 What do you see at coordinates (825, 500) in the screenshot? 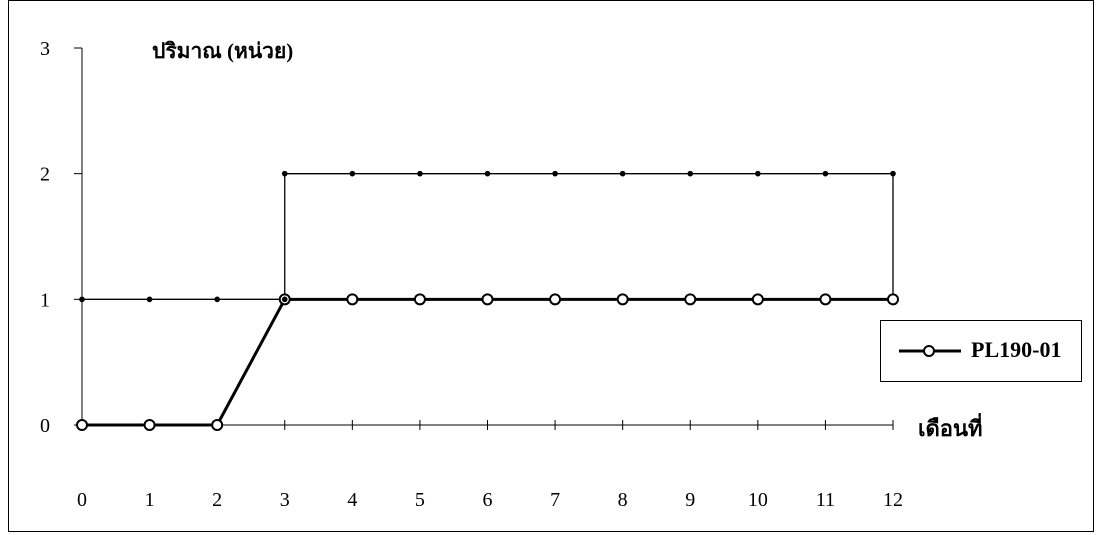
I see `x-tick-label: 11` at bounding box center [825, 500].